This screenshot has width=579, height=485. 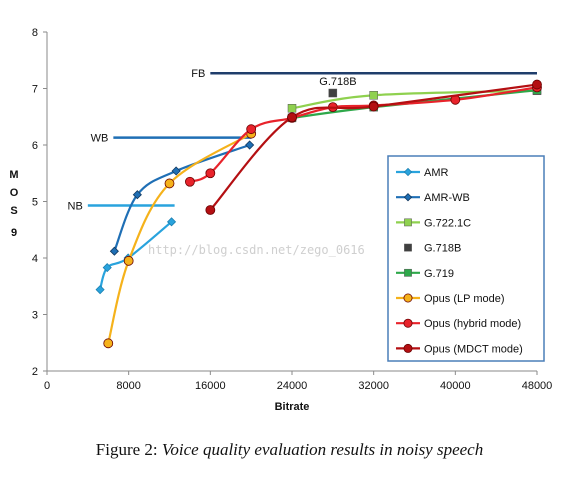 What do you see at coordinates (408, 172) in the screenshot?
I see `legend-marker-amr` at bounding box center [408, 172].